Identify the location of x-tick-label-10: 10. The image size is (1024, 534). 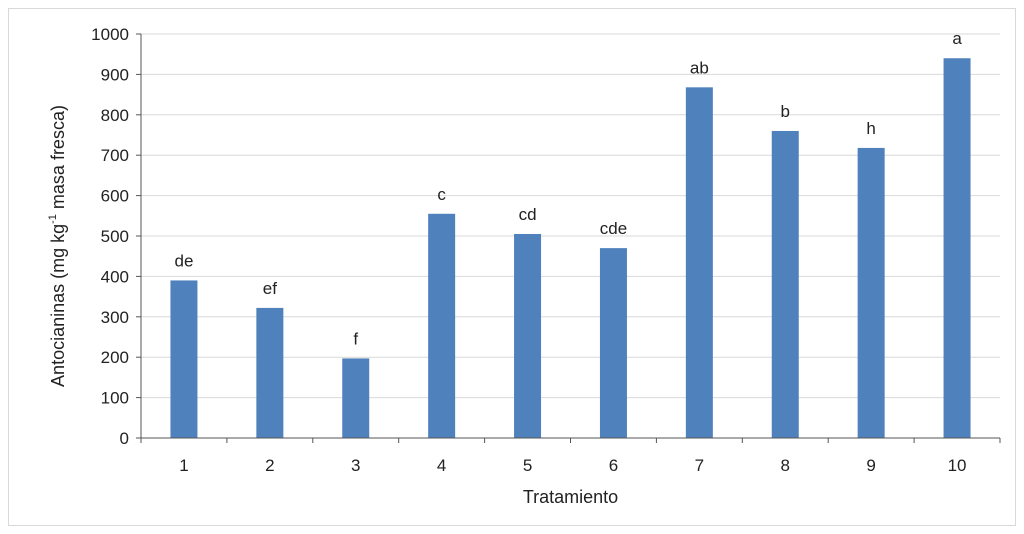
(957, 465).